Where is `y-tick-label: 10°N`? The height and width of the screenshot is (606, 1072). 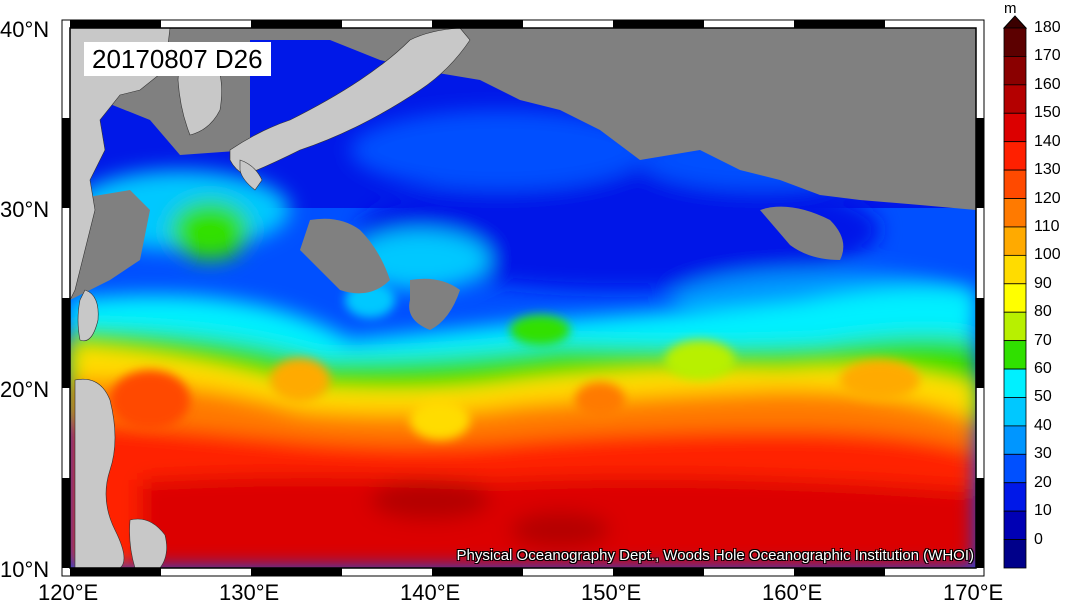
y-tick-label: 10°N is located at coordinates (25, 569).